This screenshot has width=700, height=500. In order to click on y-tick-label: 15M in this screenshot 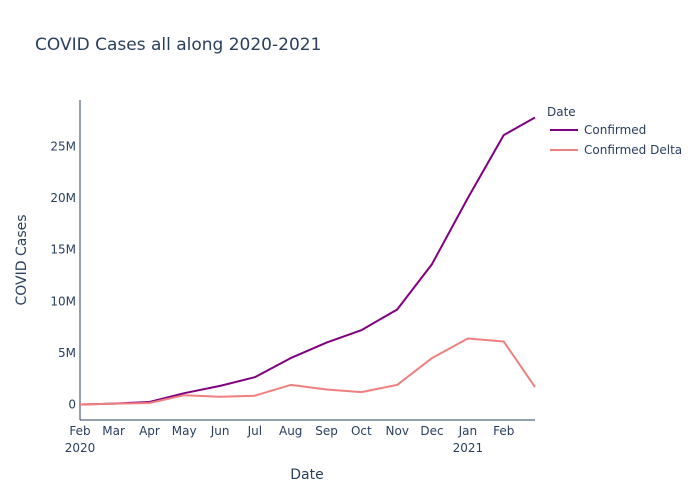, I will do `click(63, 250)`.